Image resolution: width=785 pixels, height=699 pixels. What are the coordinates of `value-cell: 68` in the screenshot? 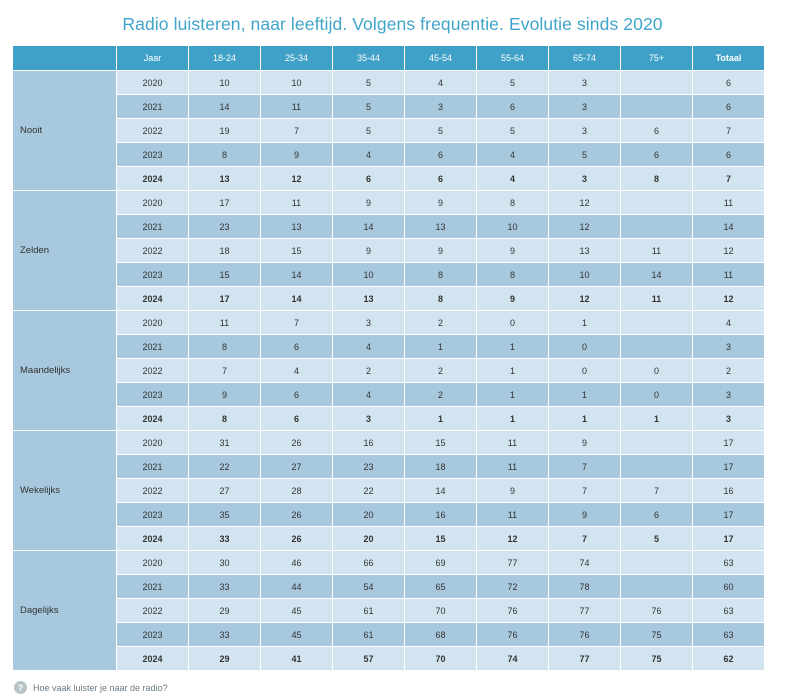 It's located at (440, 634).